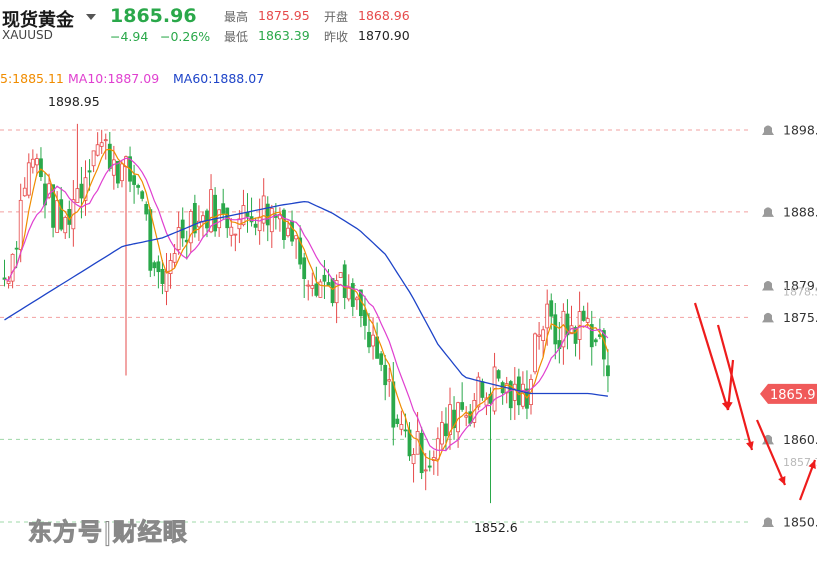  What do you see at coordinates (153, 16) in the screenshot?
I see `last-price: 1865.96` at bounding box center [153, 16].